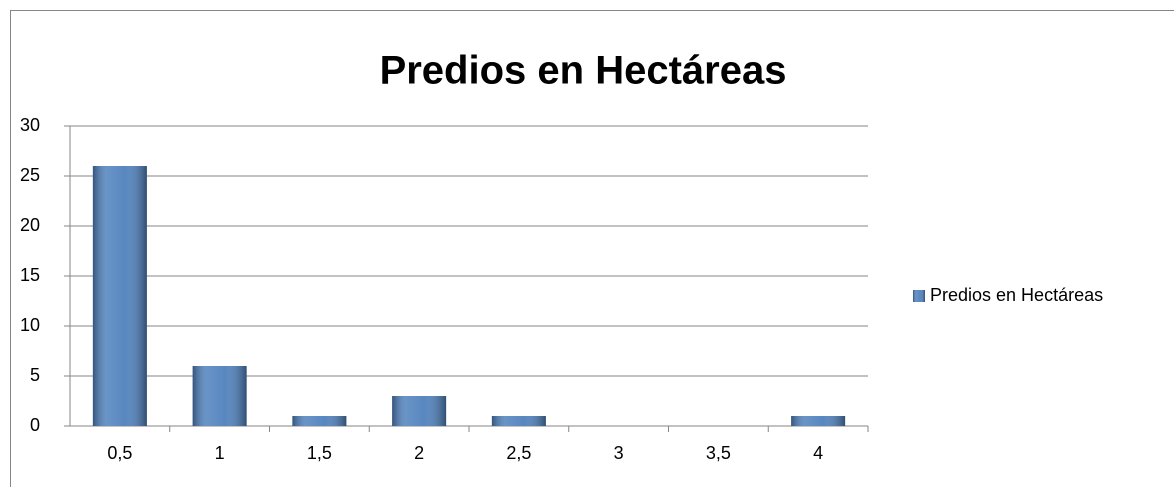  I want to click on y-tick-label: 15, so click(30, 275).